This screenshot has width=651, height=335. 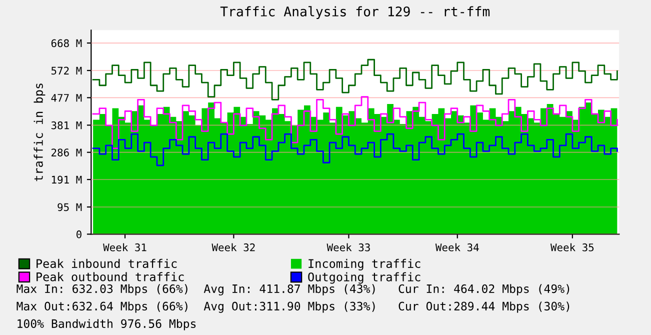 What do you see at coordinates (364, 278) in the screenshot?
I see `legend-label: Outgoing traffic` at bounding box center [364, 278].